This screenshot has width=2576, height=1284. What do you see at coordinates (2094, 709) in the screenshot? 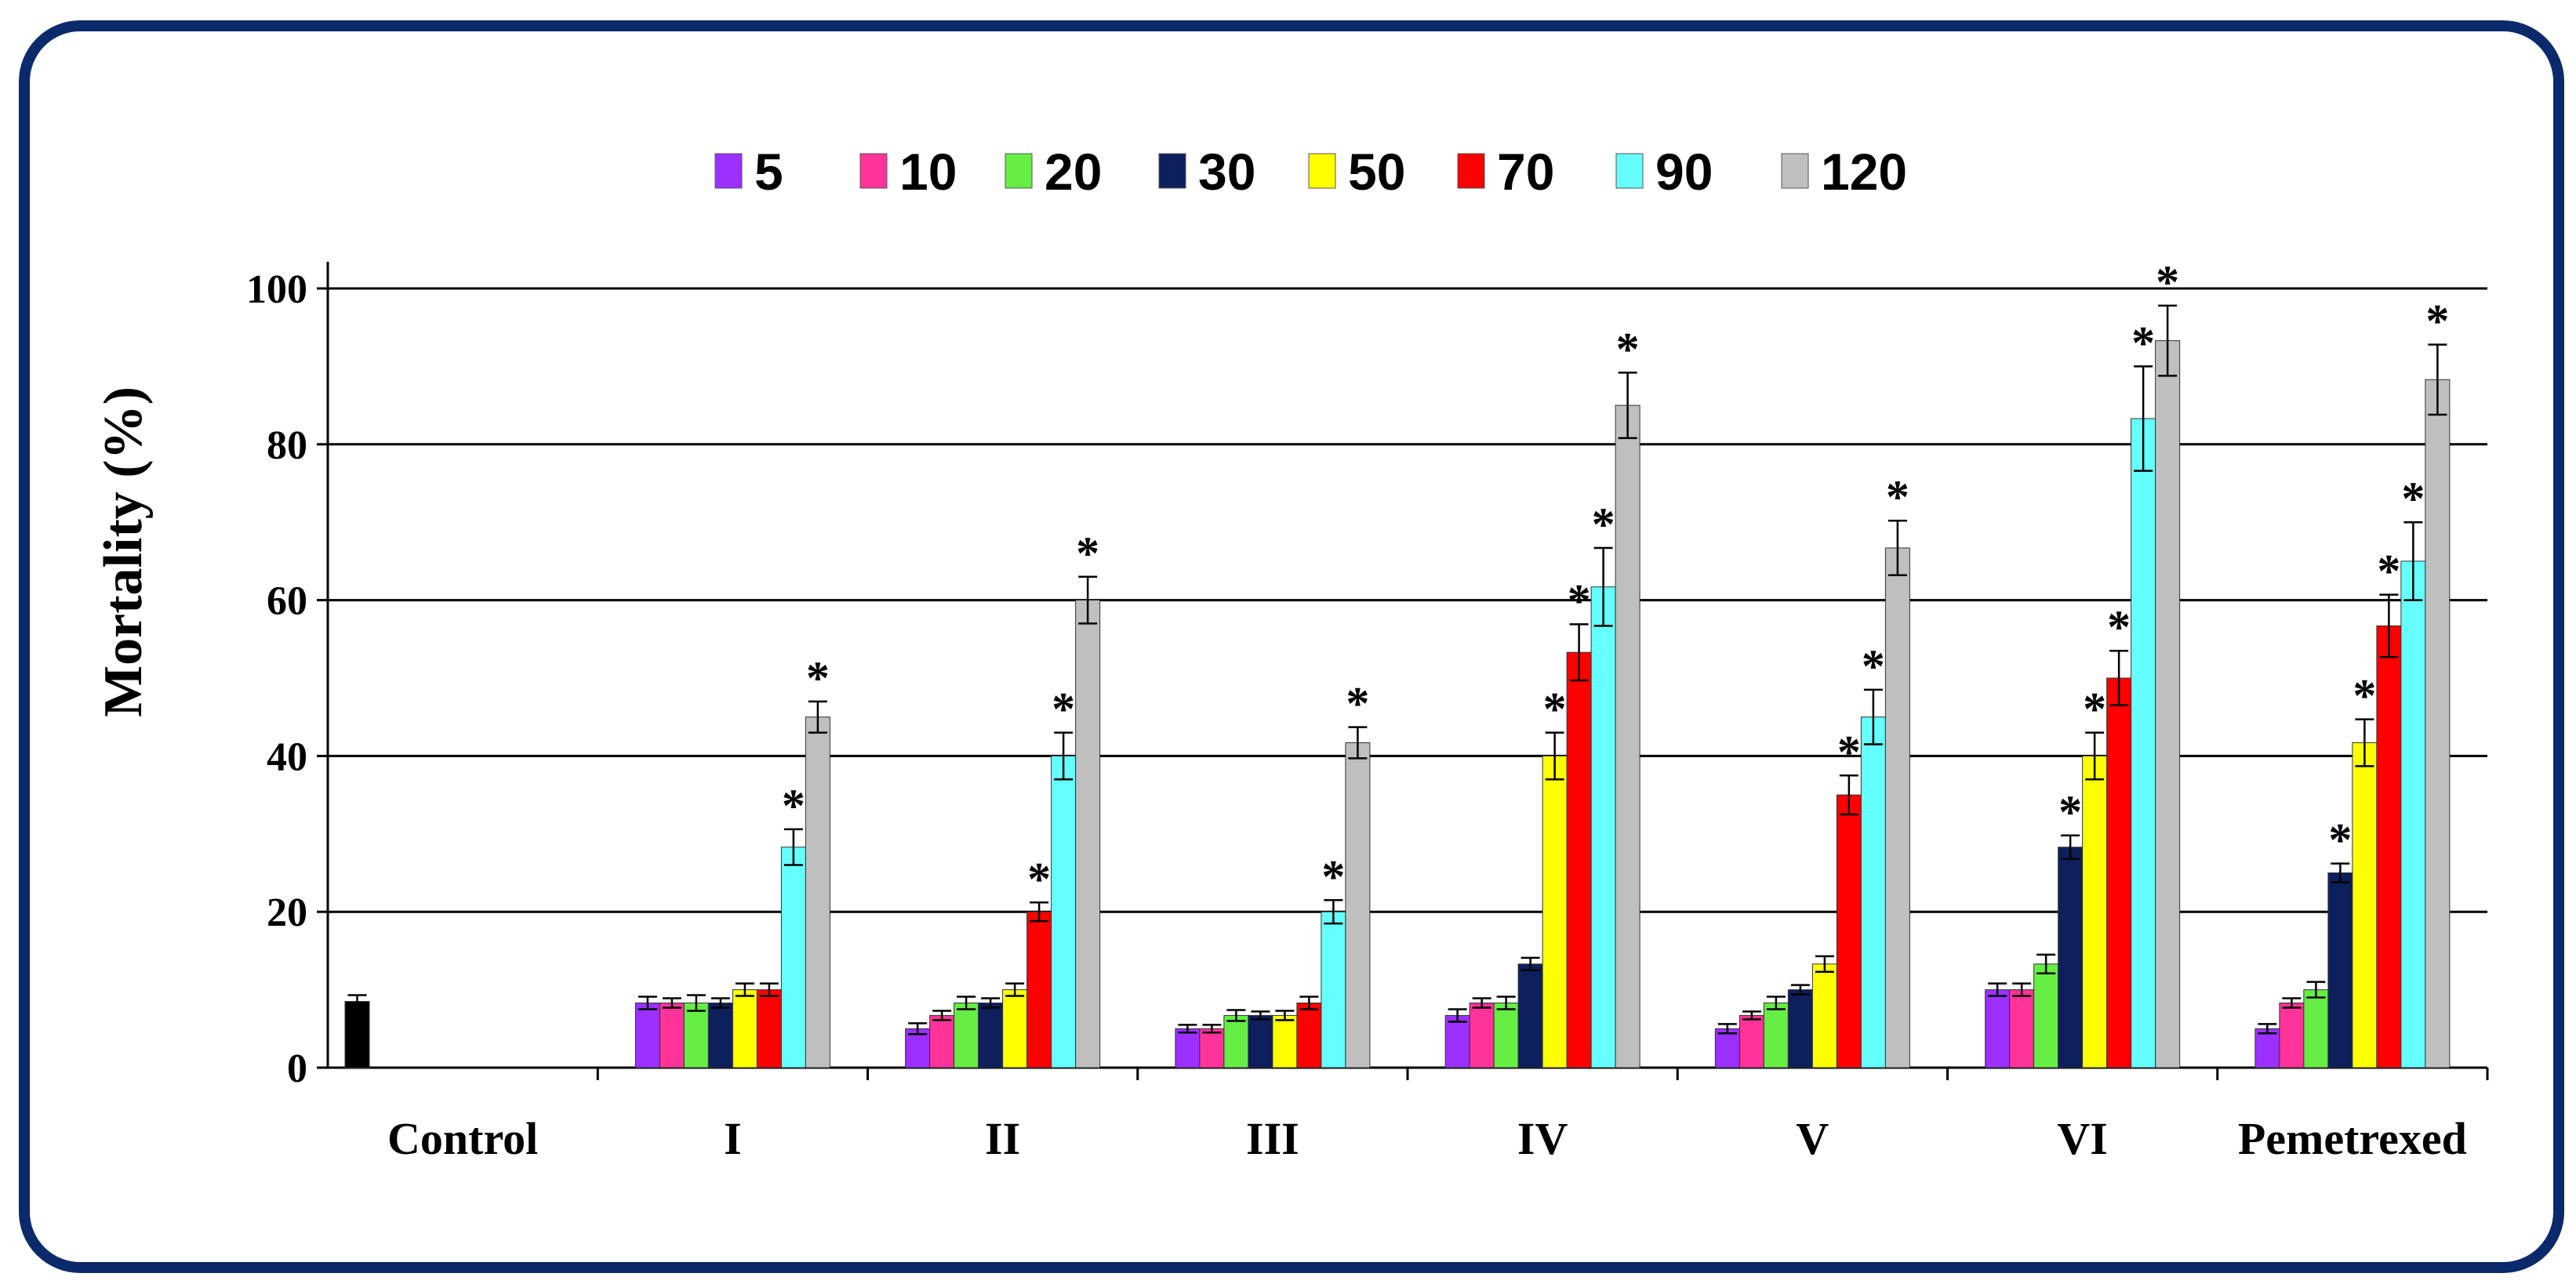
I see `bar-vi-50-significance: *` at bounding box center [2094, 709].